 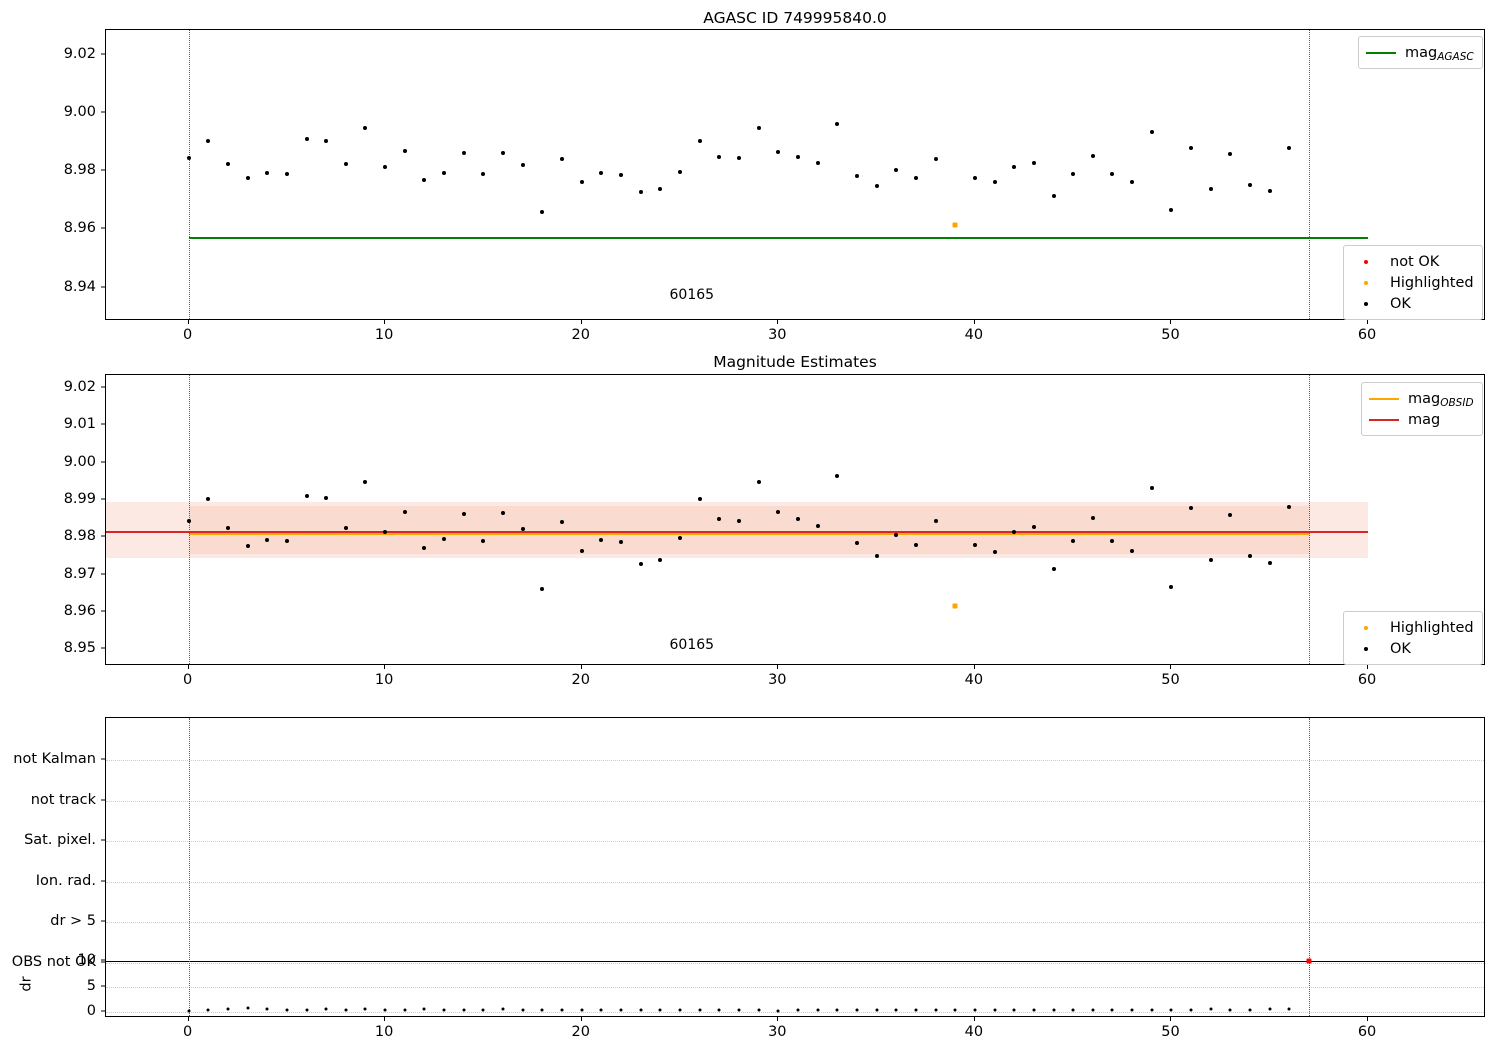 I want to click on legend-point-status-top: not OK Highlighted OK, so click(x=1413, y=282).